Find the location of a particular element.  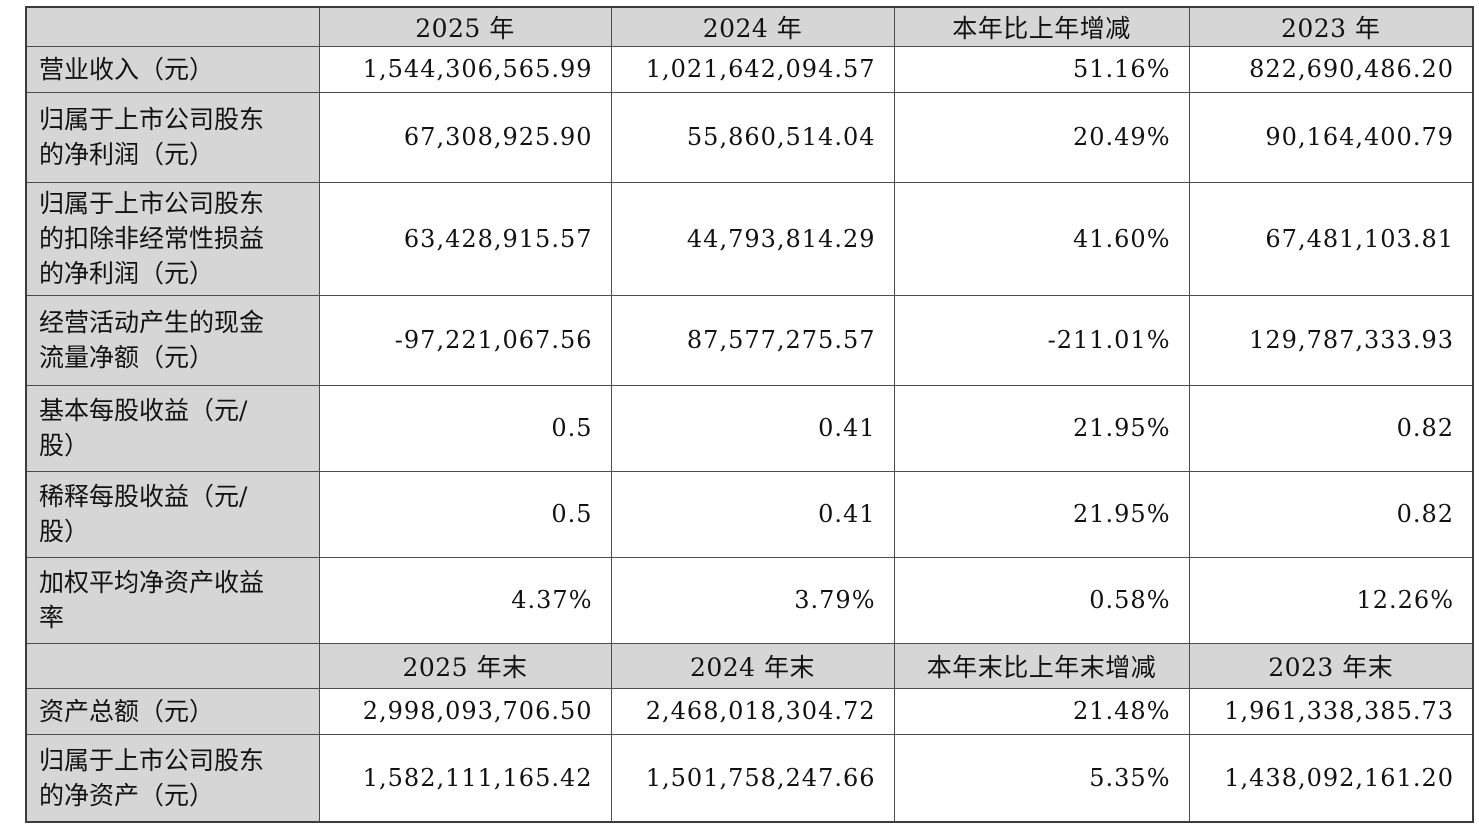

row-label-cell: 归属于上市公司股东 的净利润（元） is located at coordinates (172, 137).